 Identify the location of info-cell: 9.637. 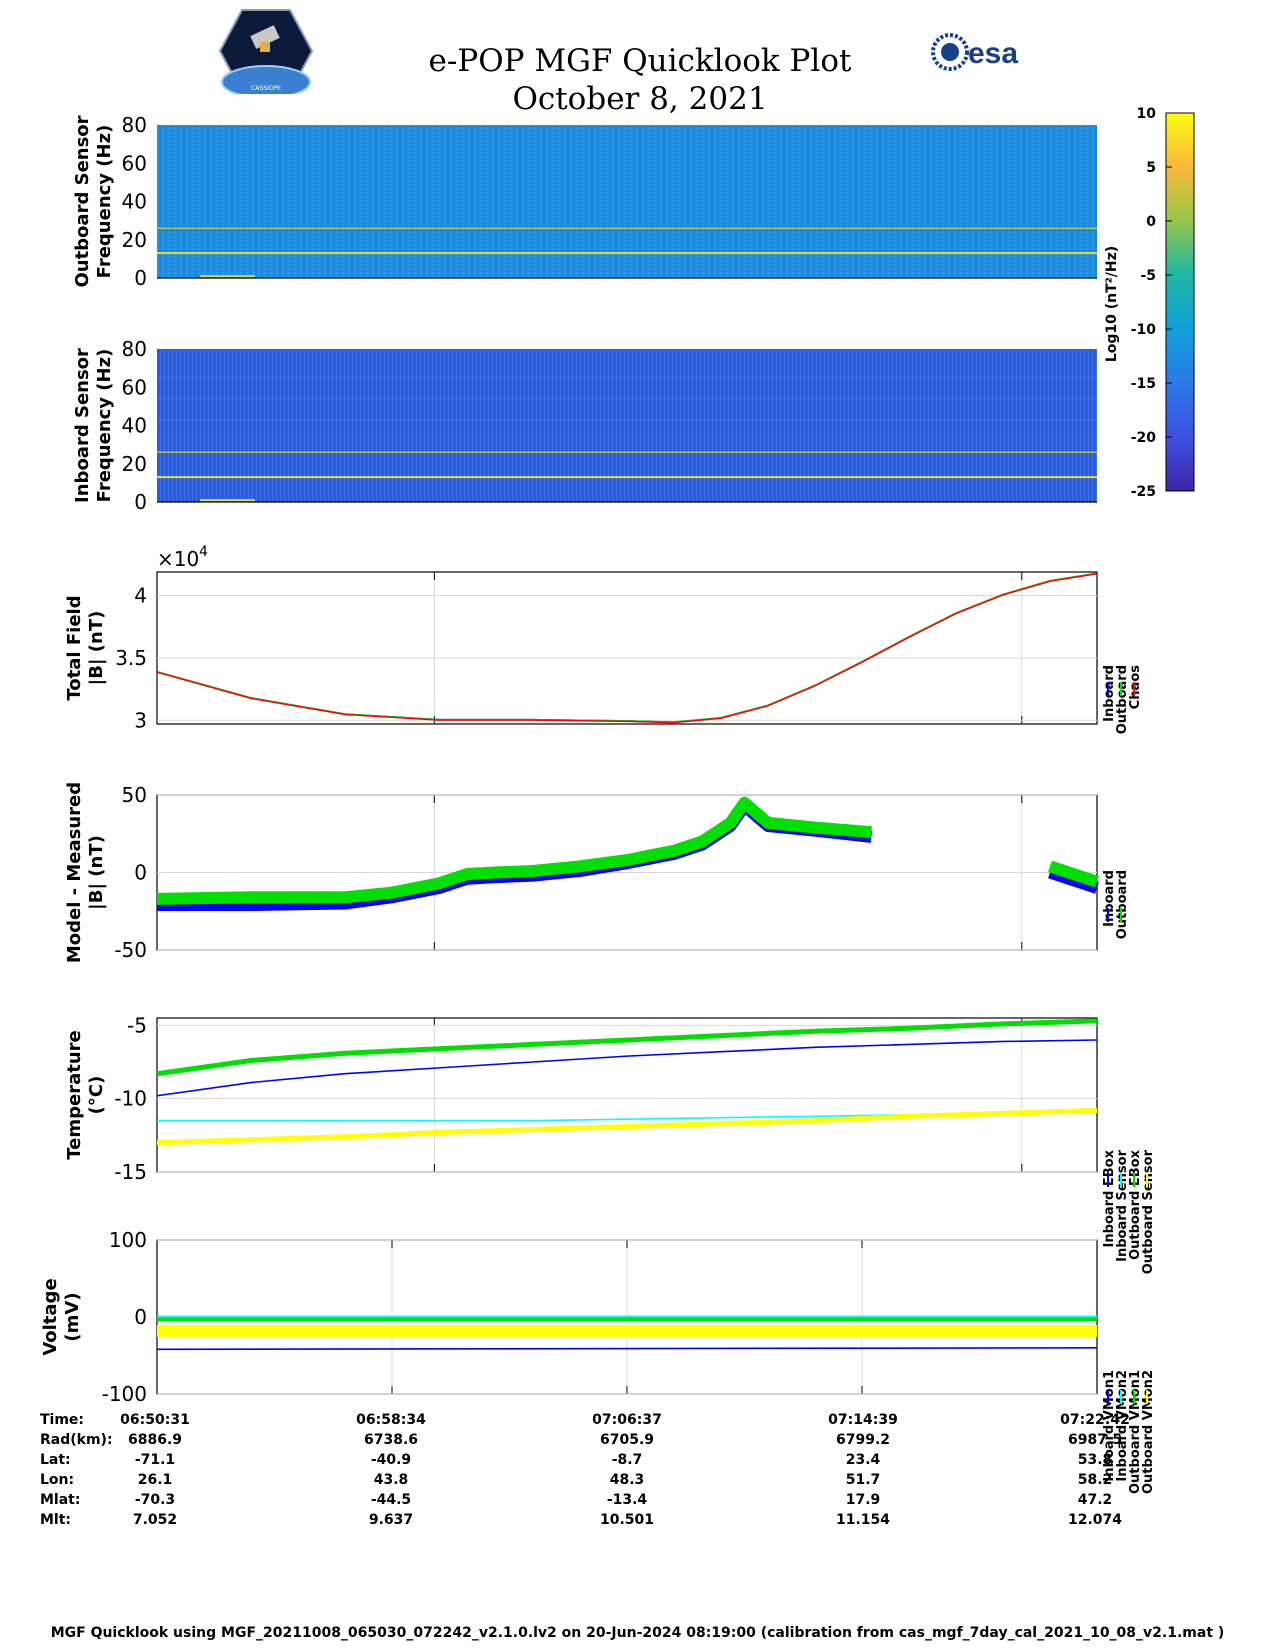
(391, 1520).